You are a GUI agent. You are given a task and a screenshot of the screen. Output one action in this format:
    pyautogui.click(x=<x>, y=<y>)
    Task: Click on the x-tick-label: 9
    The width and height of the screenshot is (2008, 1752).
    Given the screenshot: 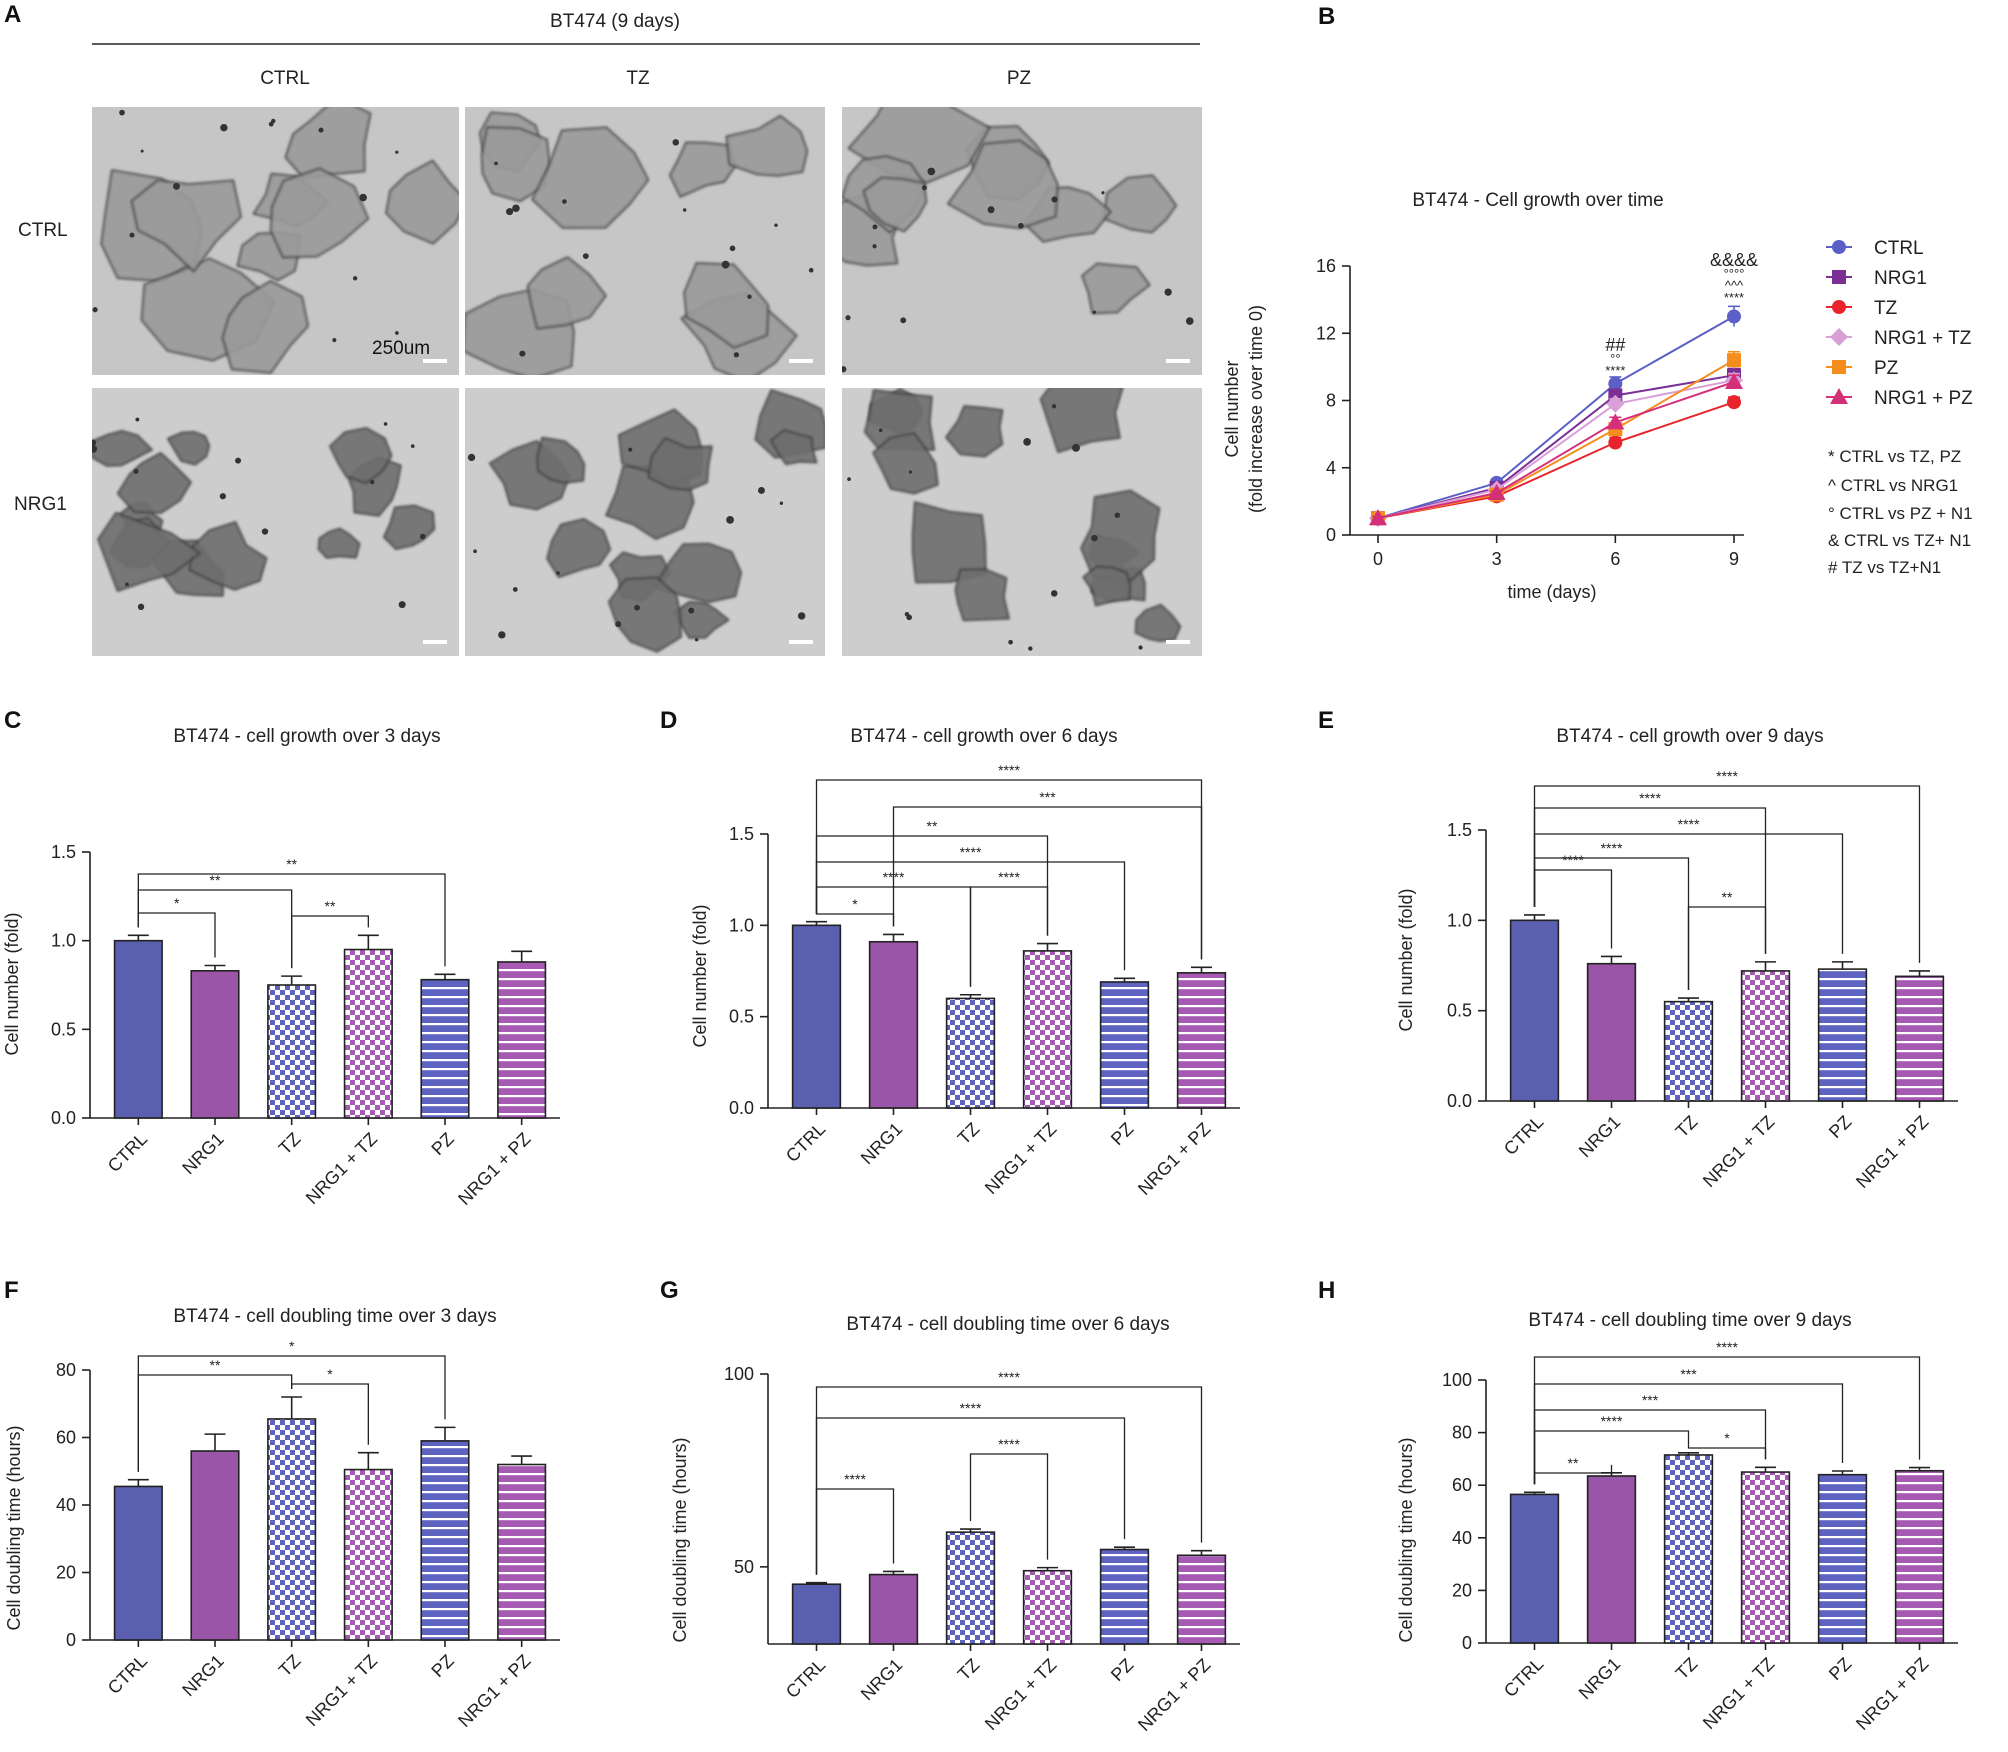 What is the action you would take?
    pyautogui.click(x=1734, y=559)
    